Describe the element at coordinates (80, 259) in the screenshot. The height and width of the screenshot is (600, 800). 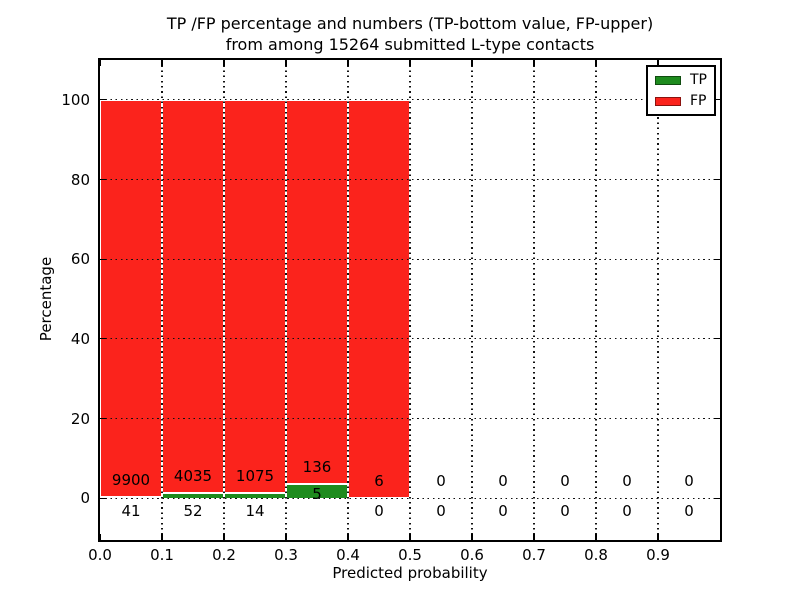
I see `y-tick-label: 60` at that location.